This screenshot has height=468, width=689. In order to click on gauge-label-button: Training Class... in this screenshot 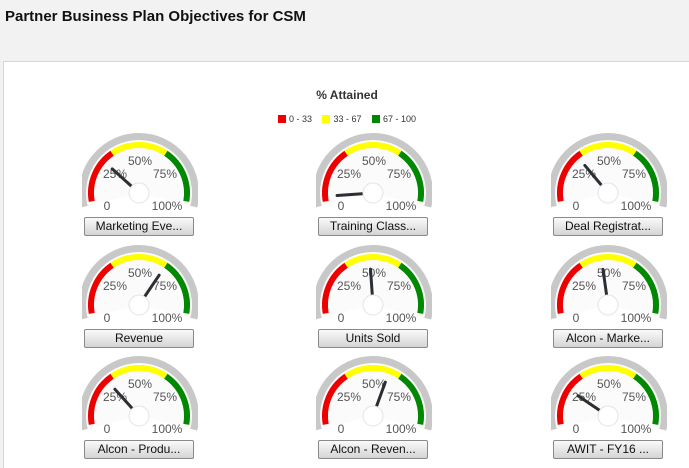, I will do `click(373, 226)`.